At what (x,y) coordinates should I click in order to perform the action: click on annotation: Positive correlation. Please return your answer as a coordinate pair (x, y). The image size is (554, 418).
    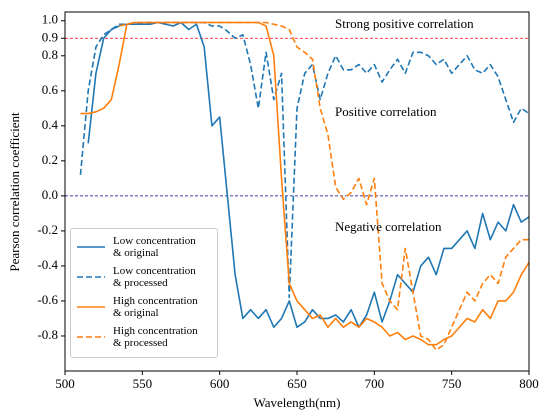
    Looking at the image, I should click on (386, 111).